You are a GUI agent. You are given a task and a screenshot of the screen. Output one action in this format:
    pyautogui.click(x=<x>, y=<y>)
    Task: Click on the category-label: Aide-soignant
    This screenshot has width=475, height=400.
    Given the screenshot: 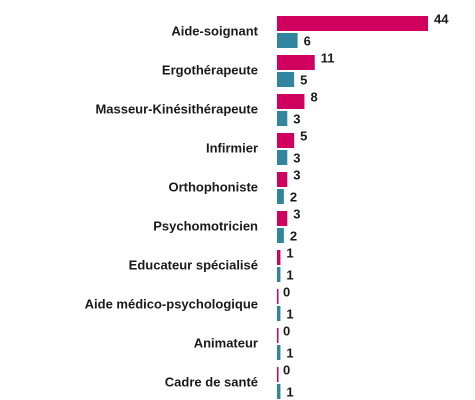 What is the action you would take?
    pyautogui.click(x=214, y=30)
    